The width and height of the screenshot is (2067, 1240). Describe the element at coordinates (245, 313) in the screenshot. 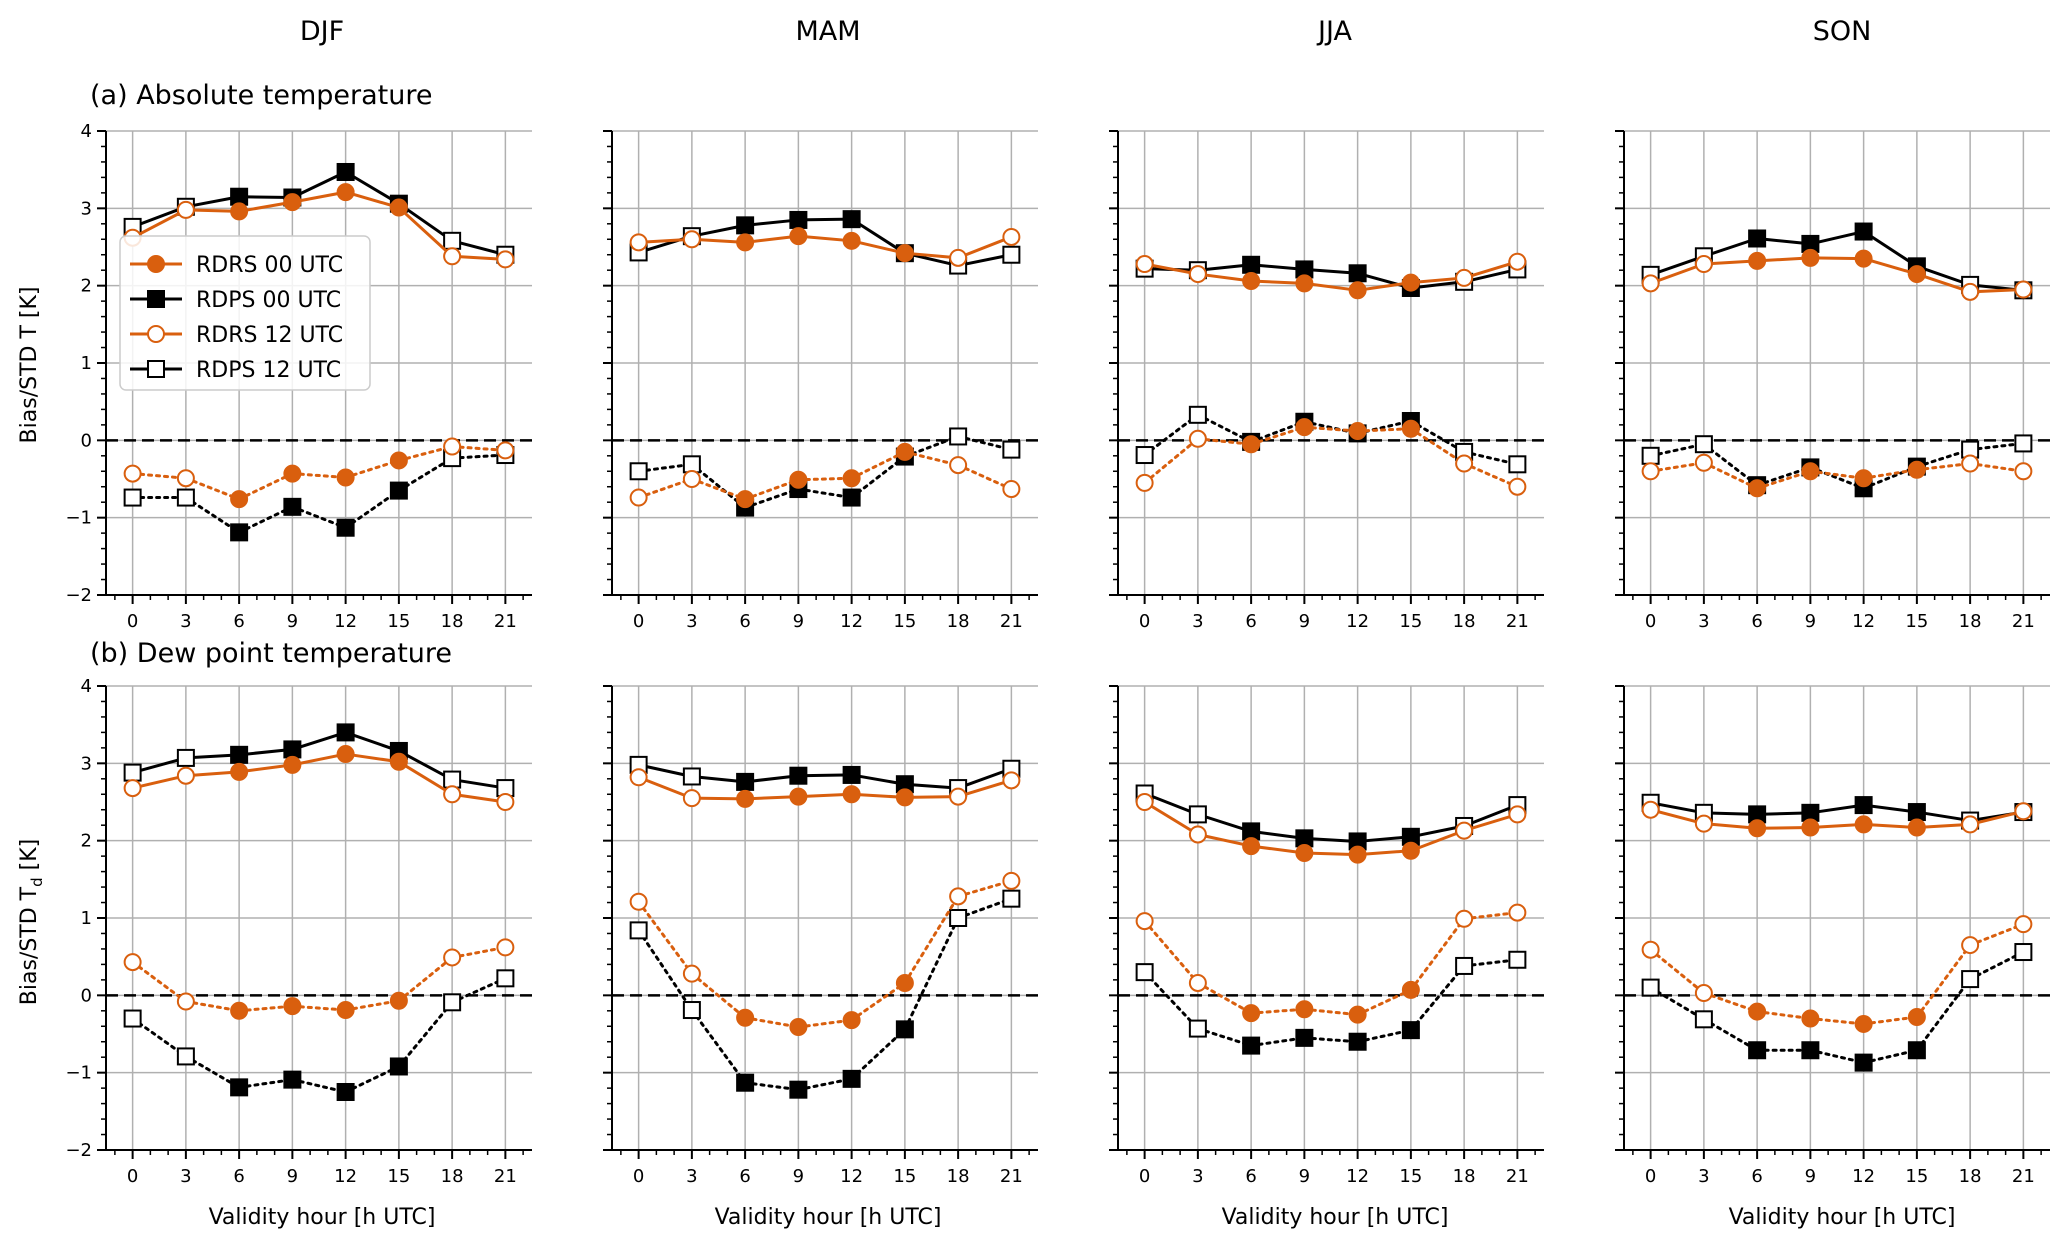

I see `legend-frame` at that location.